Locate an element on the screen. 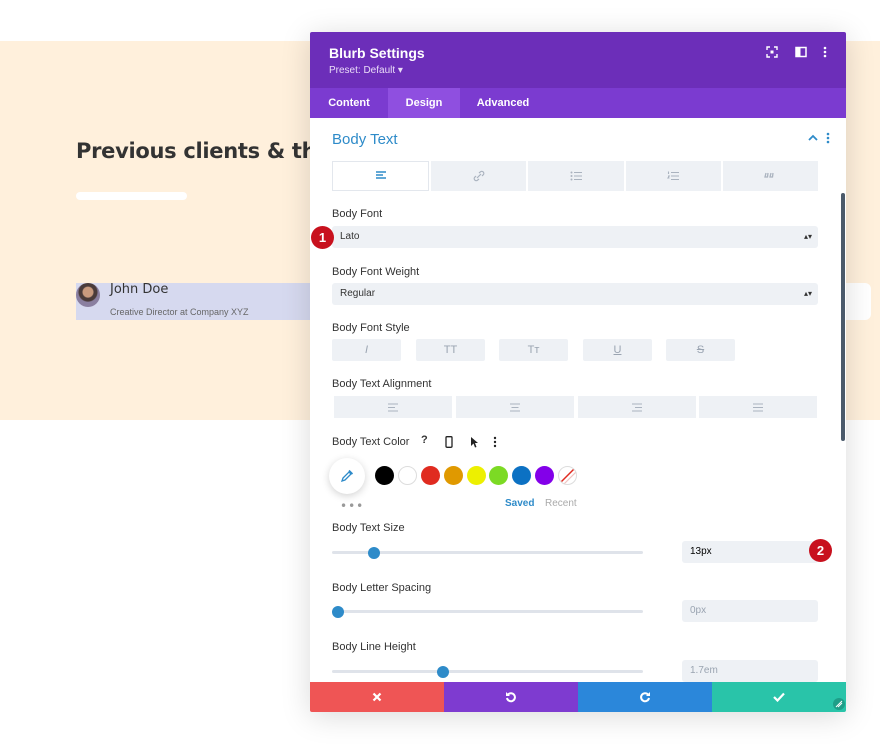 This screenshot has width=880, height=744. text-size-input: 13px is located at coordinates (750, 552).